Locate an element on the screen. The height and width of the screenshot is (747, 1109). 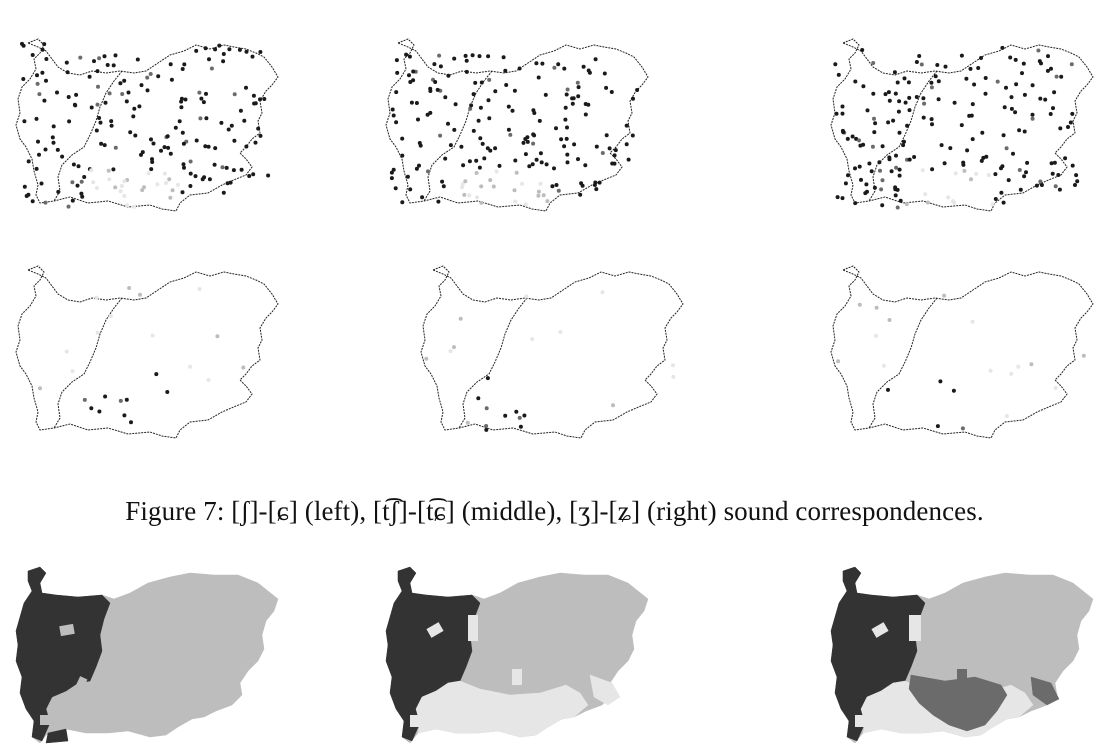
east-south-patch is located at coordinates (1045, 691).